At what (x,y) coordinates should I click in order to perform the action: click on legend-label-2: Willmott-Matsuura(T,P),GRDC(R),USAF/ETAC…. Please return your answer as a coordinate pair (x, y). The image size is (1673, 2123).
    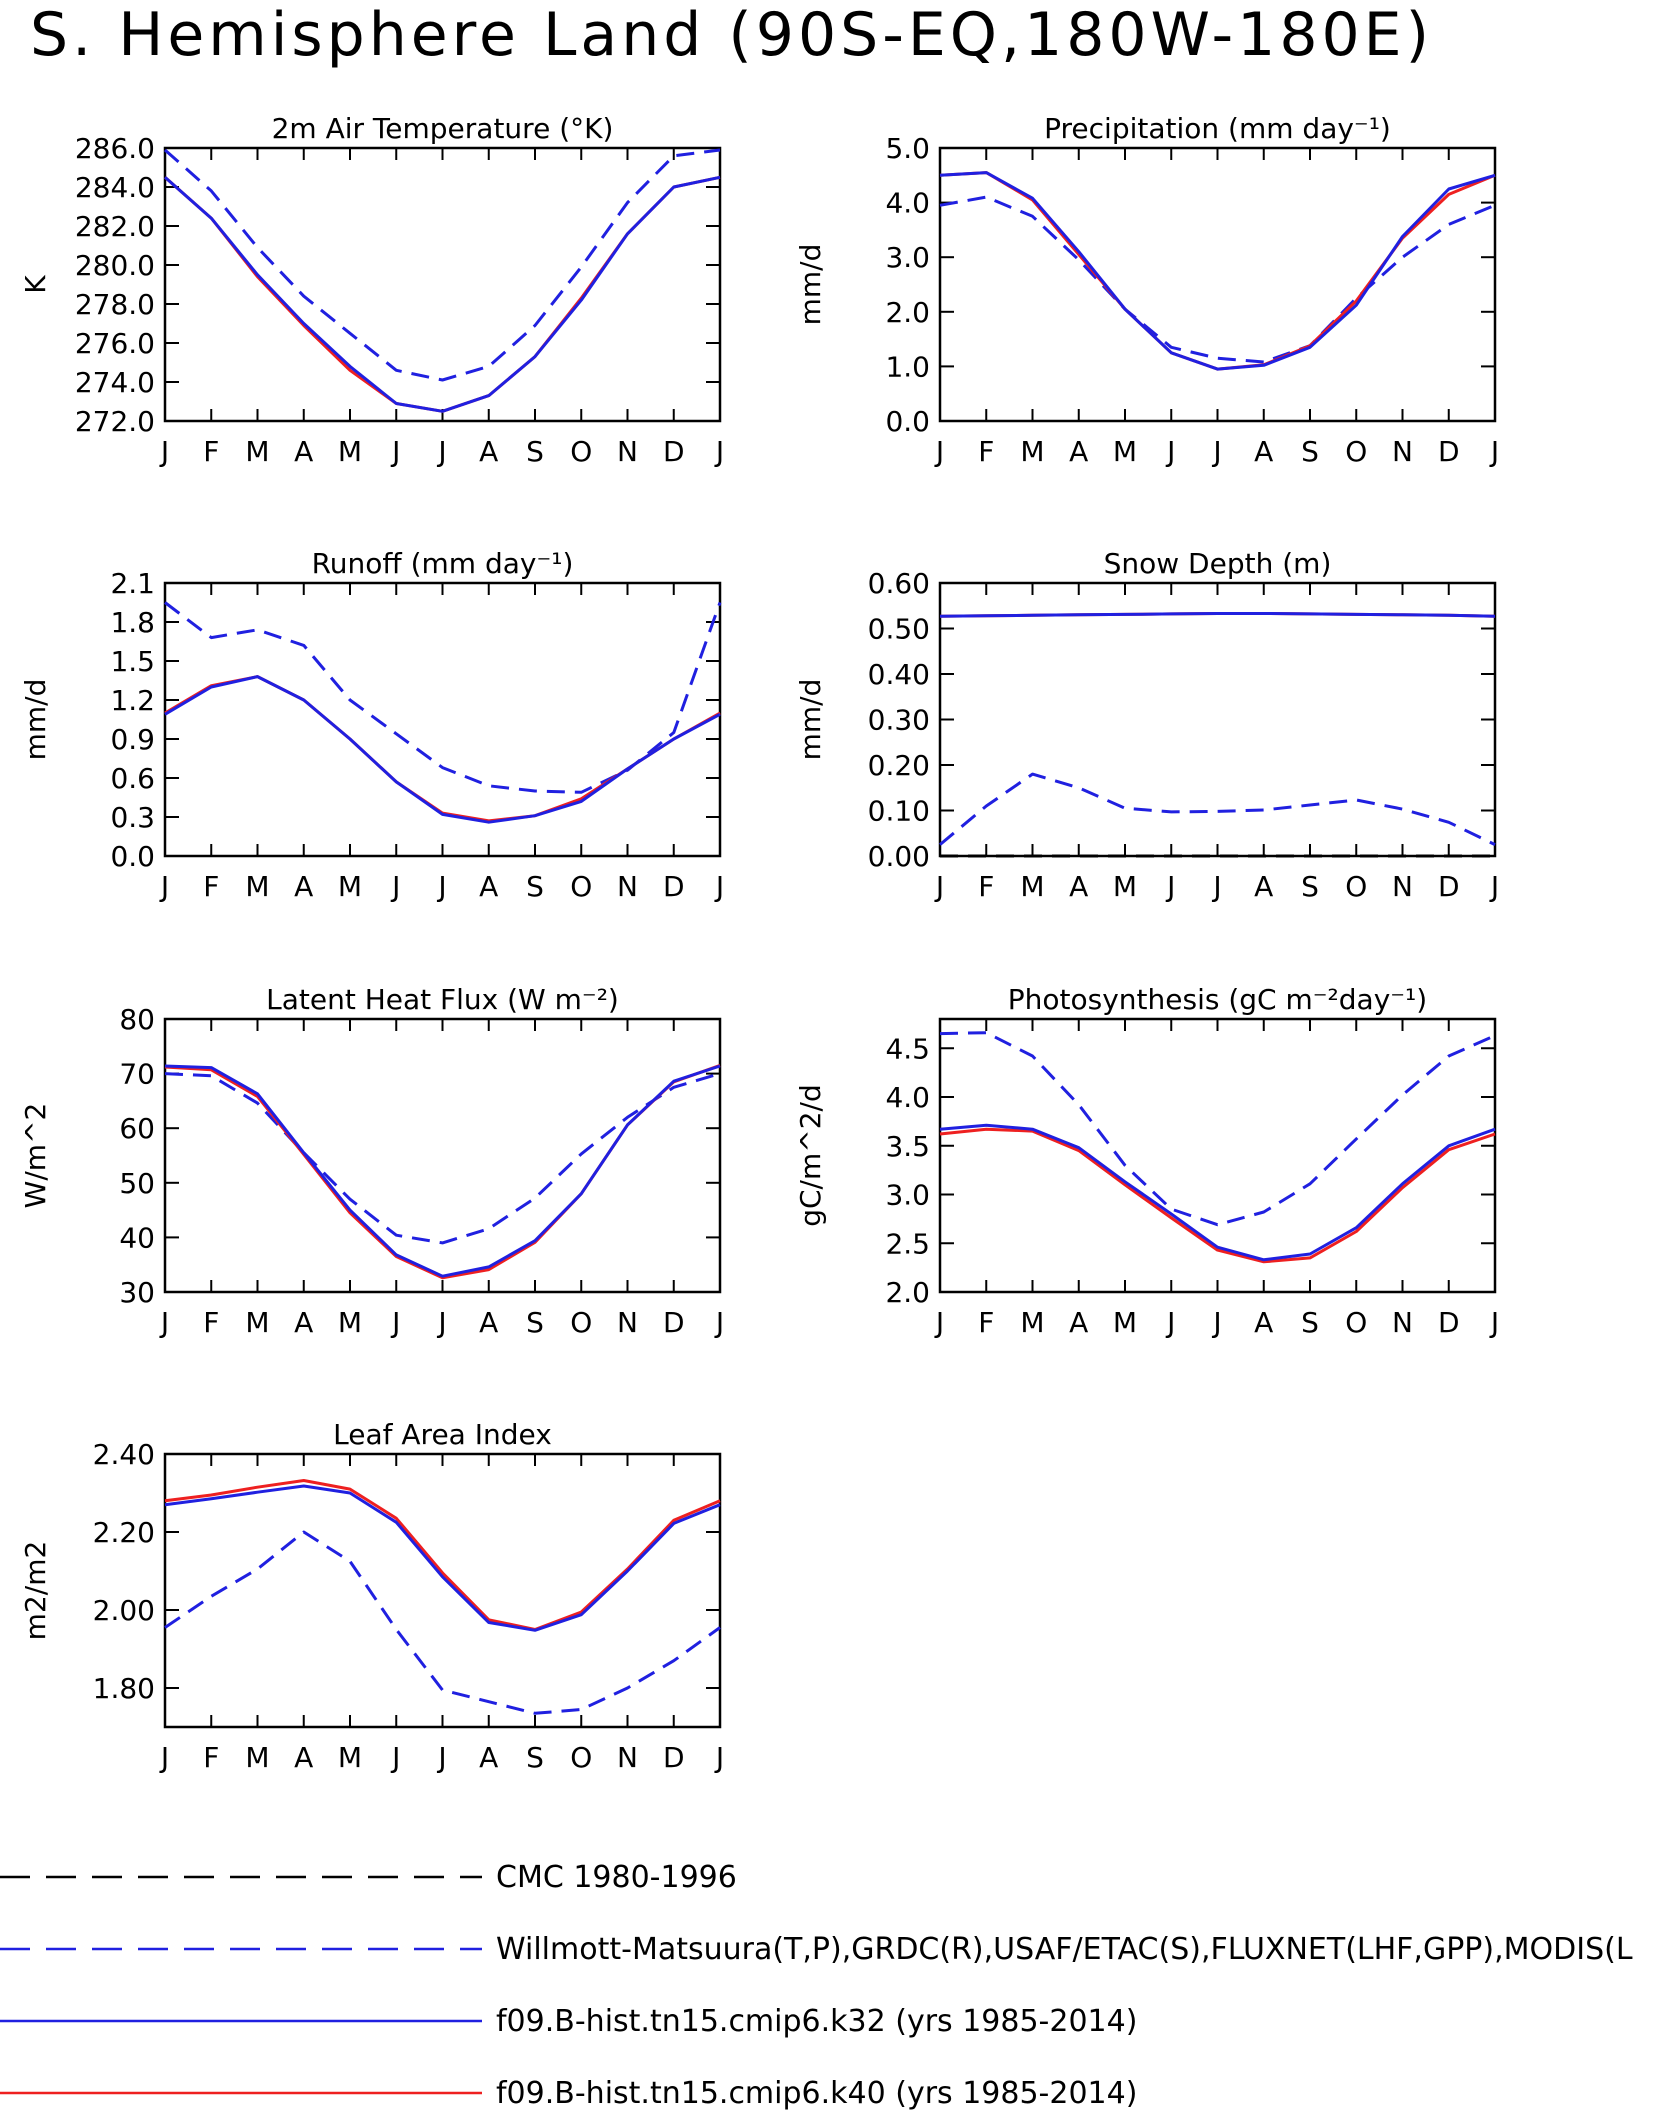
    Looking at the image, I should click on (1064, 1949).